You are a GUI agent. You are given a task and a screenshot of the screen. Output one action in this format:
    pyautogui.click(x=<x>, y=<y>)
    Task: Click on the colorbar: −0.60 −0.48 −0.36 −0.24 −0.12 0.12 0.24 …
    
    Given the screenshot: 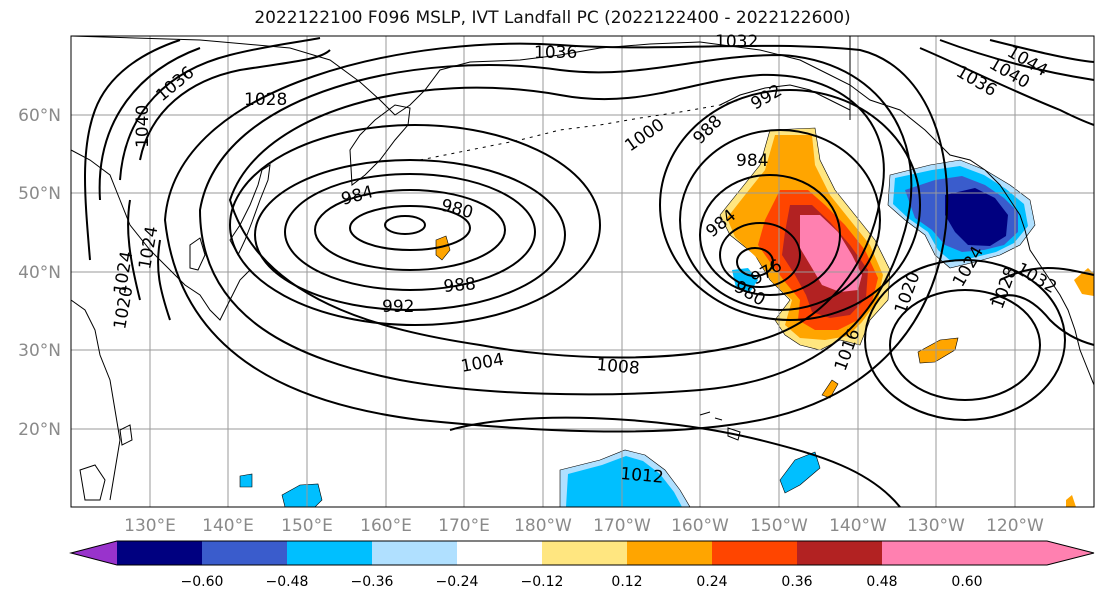 What is the action you would take?
    pyautogui.click(x=582, y=565)
    